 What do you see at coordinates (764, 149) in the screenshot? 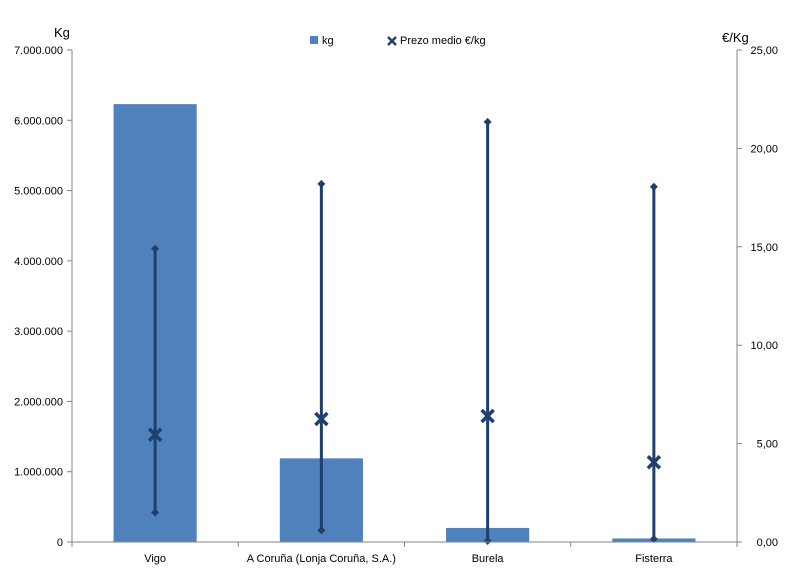
I see `right-tick-label: 20,00` at bounding box center [764, 149].